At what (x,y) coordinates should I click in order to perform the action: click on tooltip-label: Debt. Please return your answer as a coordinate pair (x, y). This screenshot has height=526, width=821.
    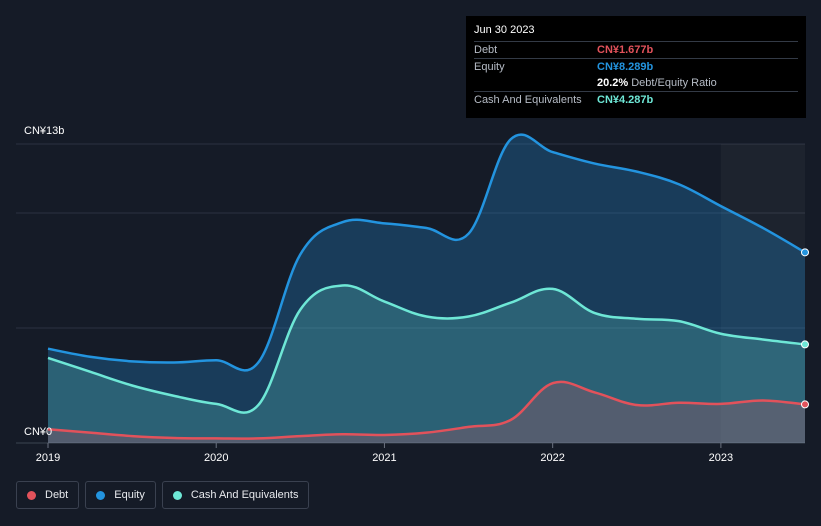
    Looking at the image, I should click on (486, 50).